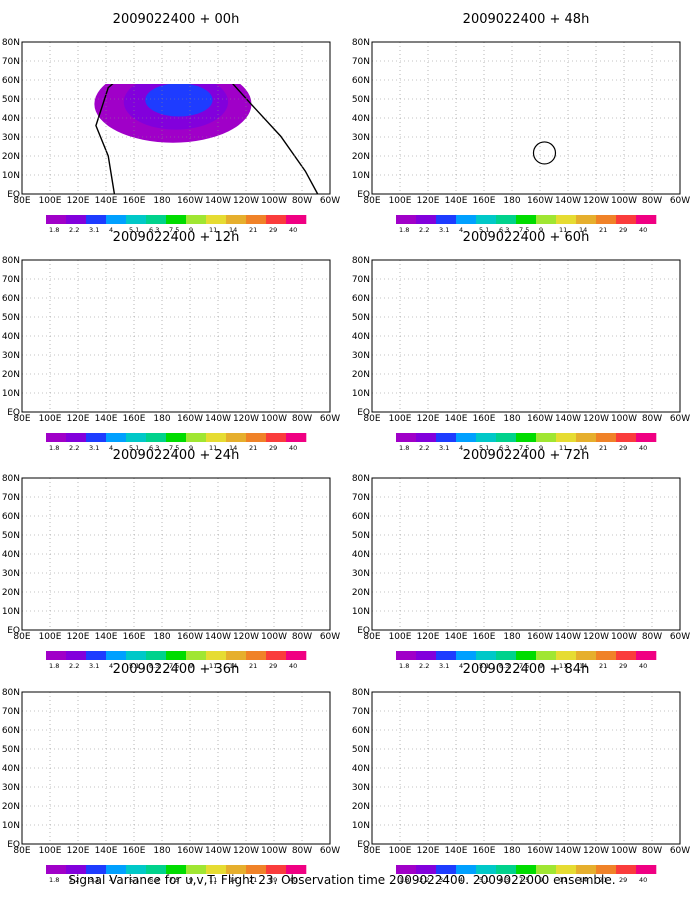  I want to click on panel-title: 2009022400 + 60h, so click(526, 237).